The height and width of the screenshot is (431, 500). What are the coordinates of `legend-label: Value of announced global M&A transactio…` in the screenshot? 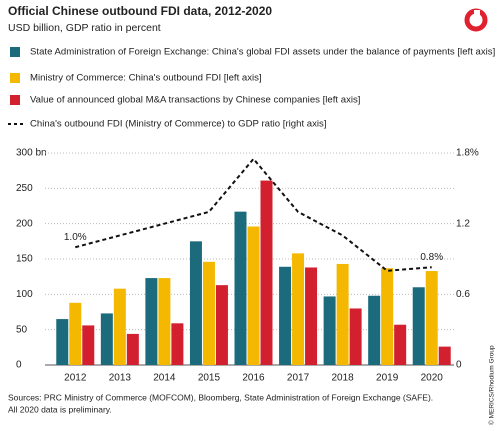 It's located at (195, 100).